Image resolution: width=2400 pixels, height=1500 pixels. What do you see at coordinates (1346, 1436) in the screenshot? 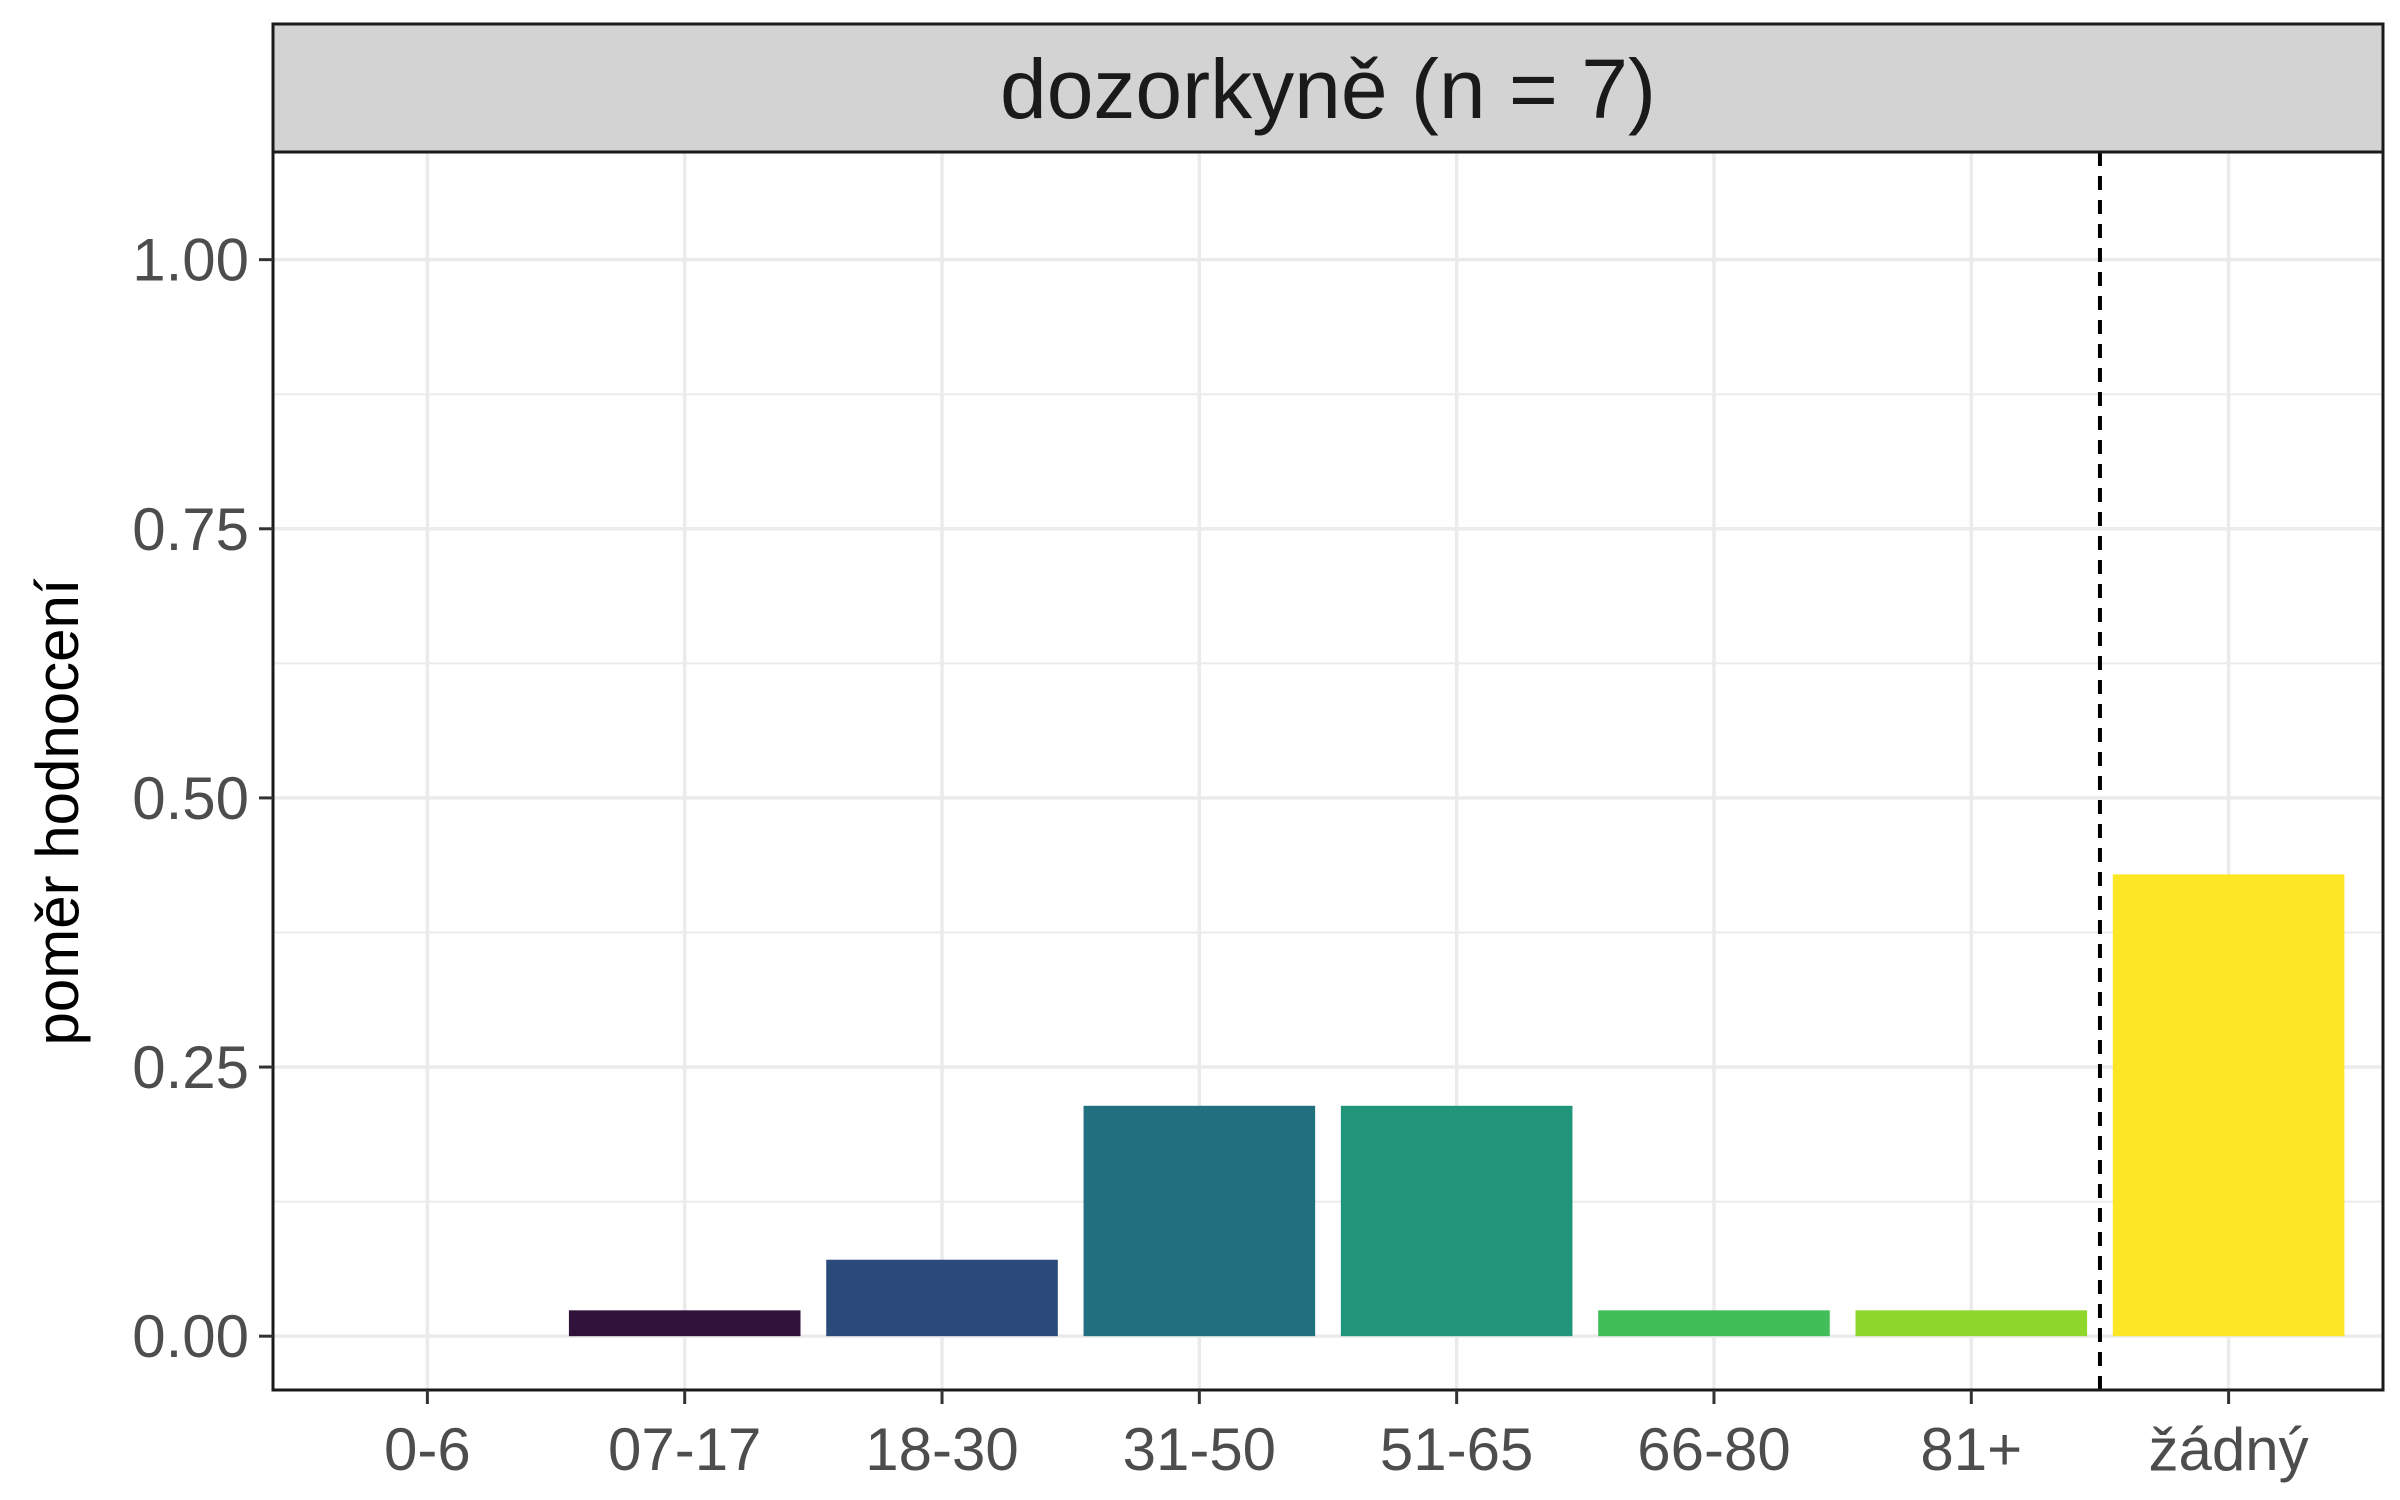
I see `x-axis: 0-6 07-17 18-30 31-50 51-65 66-80 81+ žádný` at bounding box center [1346, 1436].